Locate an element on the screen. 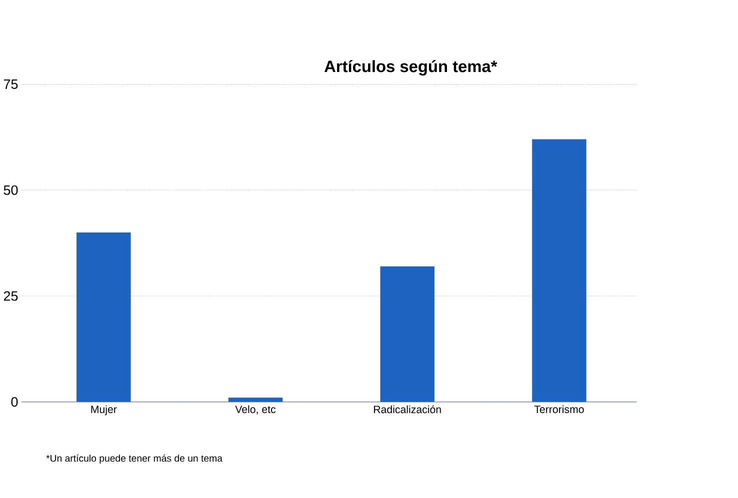  x-tick-label: Velo, etc is located at coordinates (255, 409).